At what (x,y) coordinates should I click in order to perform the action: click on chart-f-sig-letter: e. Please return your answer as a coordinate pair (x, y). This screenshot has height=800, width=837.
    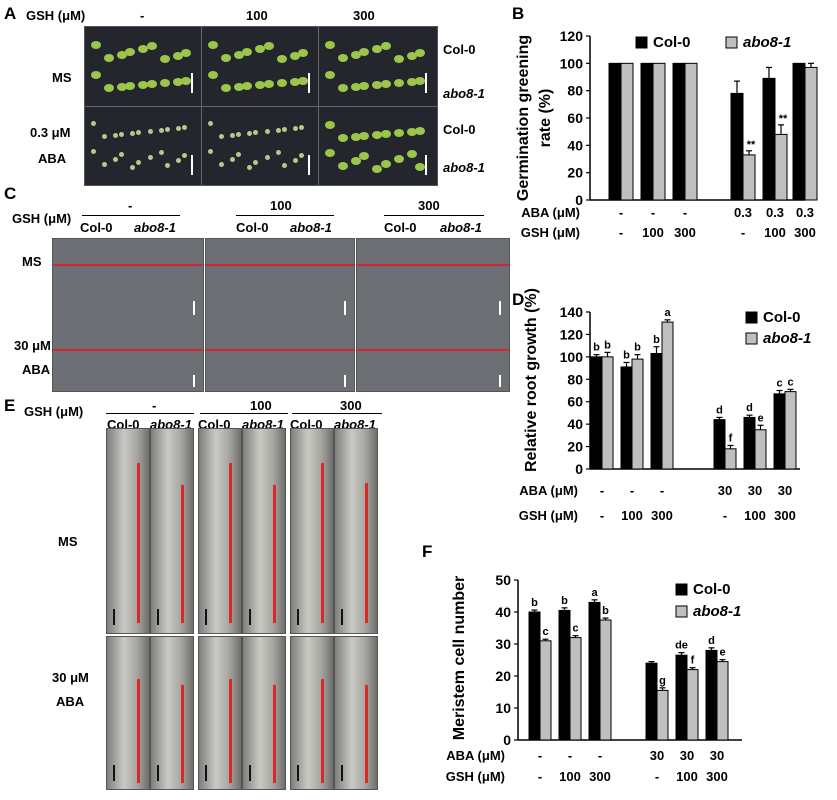
    Looking at the image, I should click on (722, 653).